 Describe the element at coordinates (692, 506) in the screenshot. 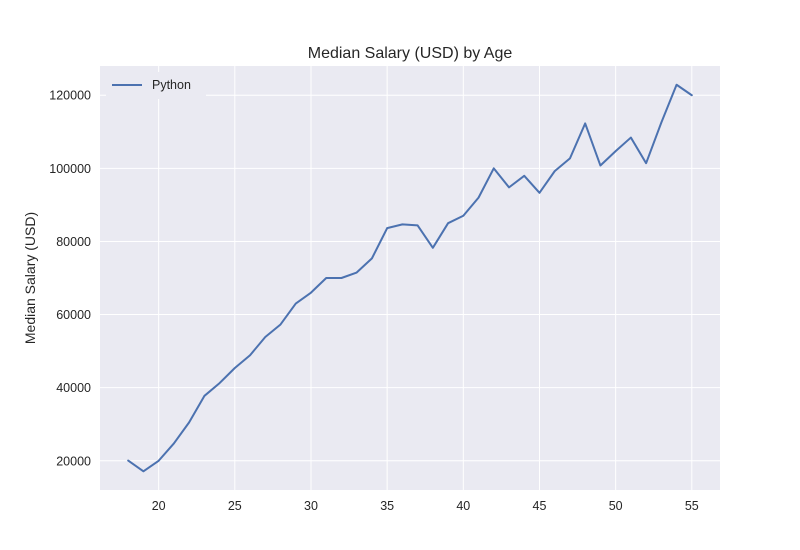

I see `x-tick-label: 55` at that location.